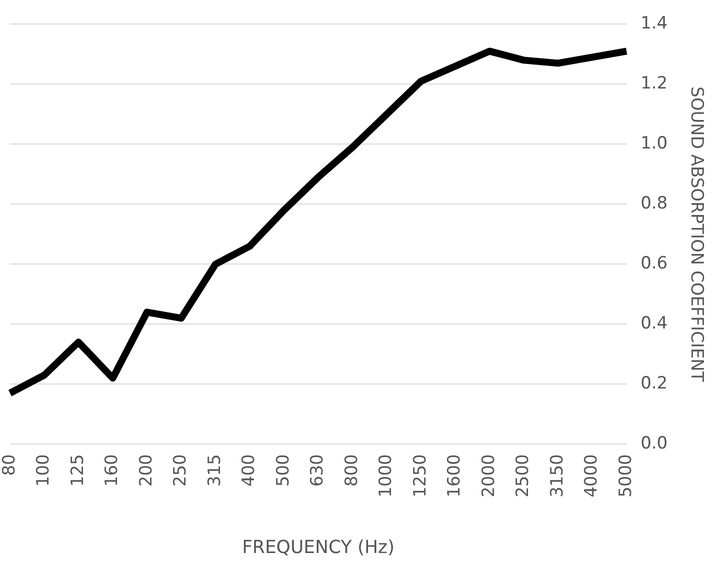  What do you see at coordinates (592, 476) in the screenshot?
I see `x-tick-label: 4000` at bounding box center [592, 476].